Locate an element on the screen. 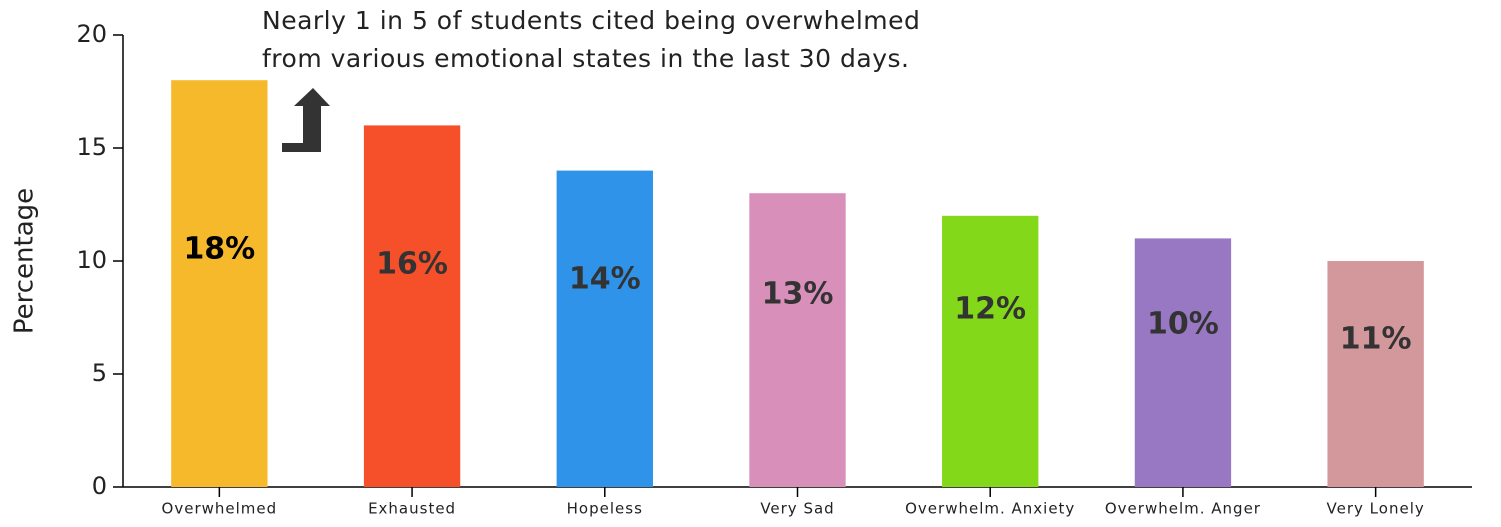 This screenshot has width=1501, height=527. y-tick-label: 10 is located at coordinates (91, 260).